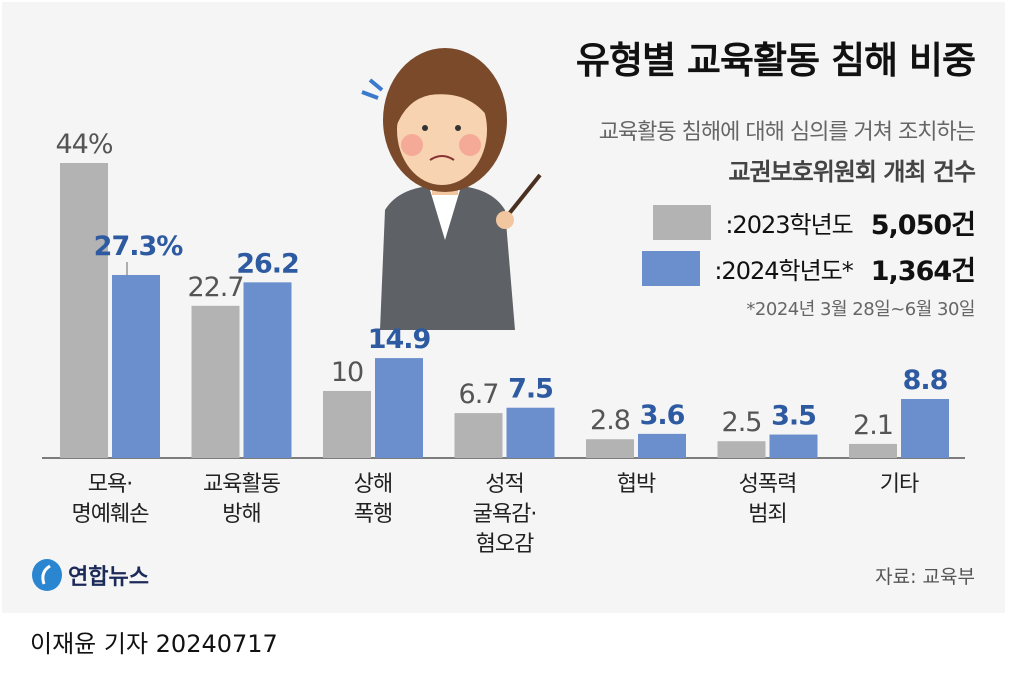 The width and height of the screenshot is (1011, 676). Describe the element at coordinates (682, 222) in the screenshot. I see `legend-swatch-gray` at that location.